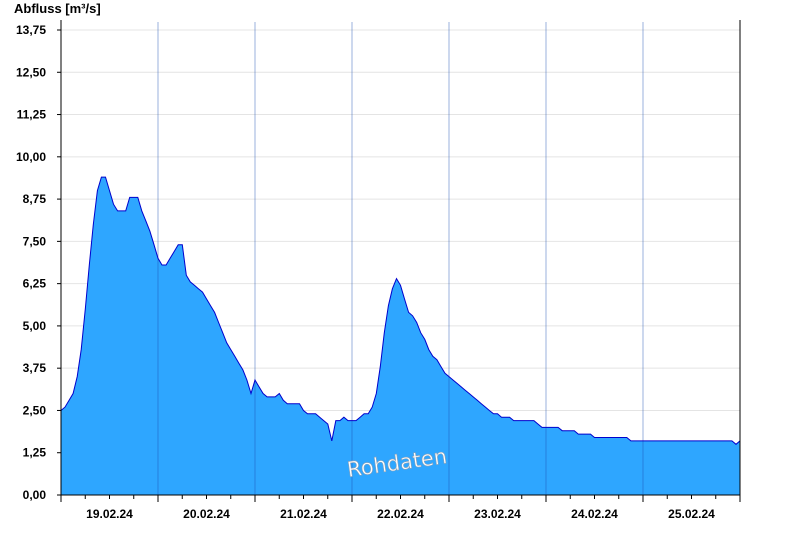 The height and width of the screenshot is (550, 800). Describe the element at coordinates (35, 410) in the screenshot. I see `y-tick-label: 2,50` at that location.